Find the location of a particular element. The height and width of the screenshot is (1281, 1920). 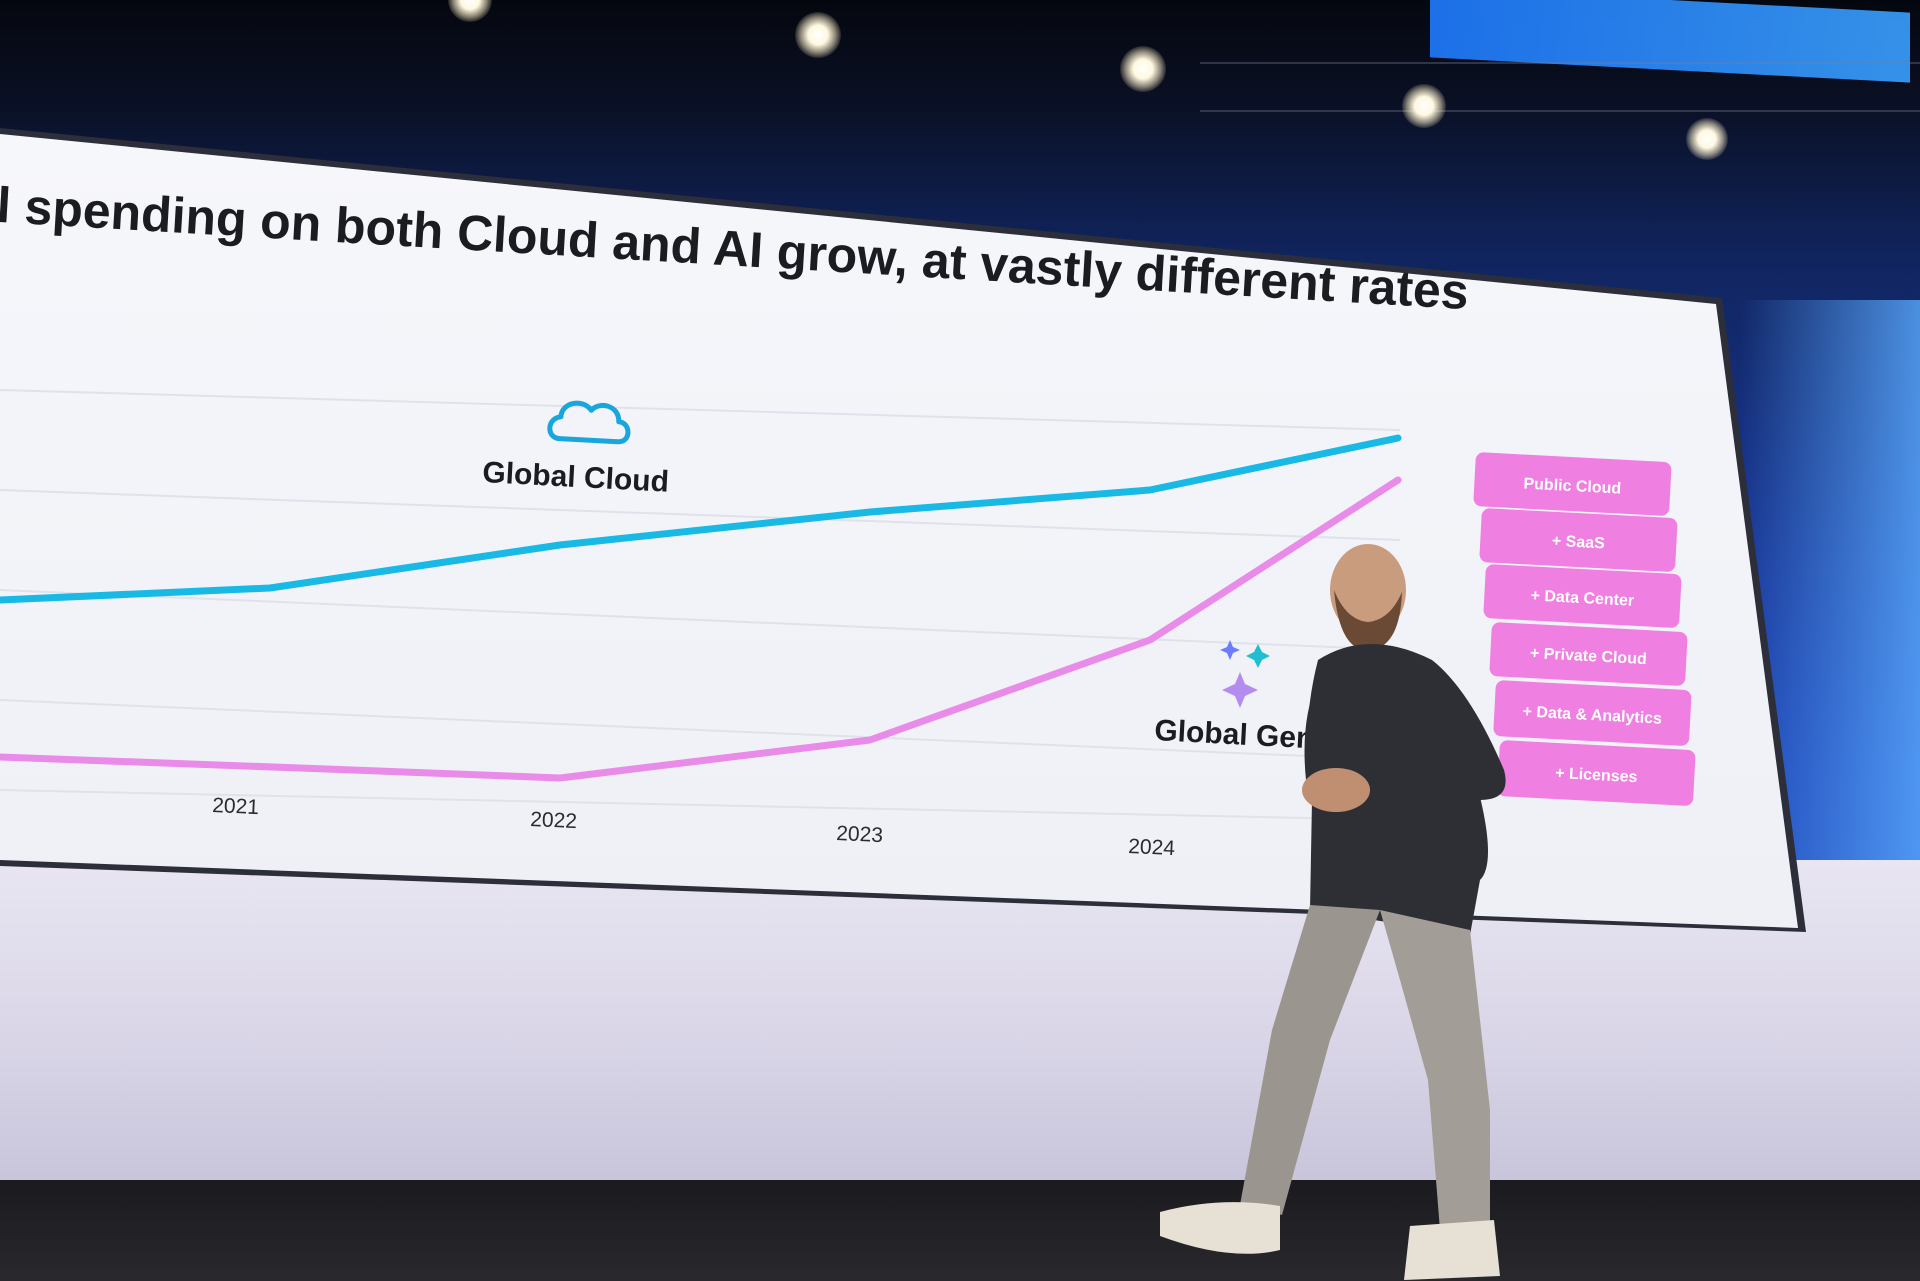

category-box-label: + SaaS is located at coordinates (1578, 543).